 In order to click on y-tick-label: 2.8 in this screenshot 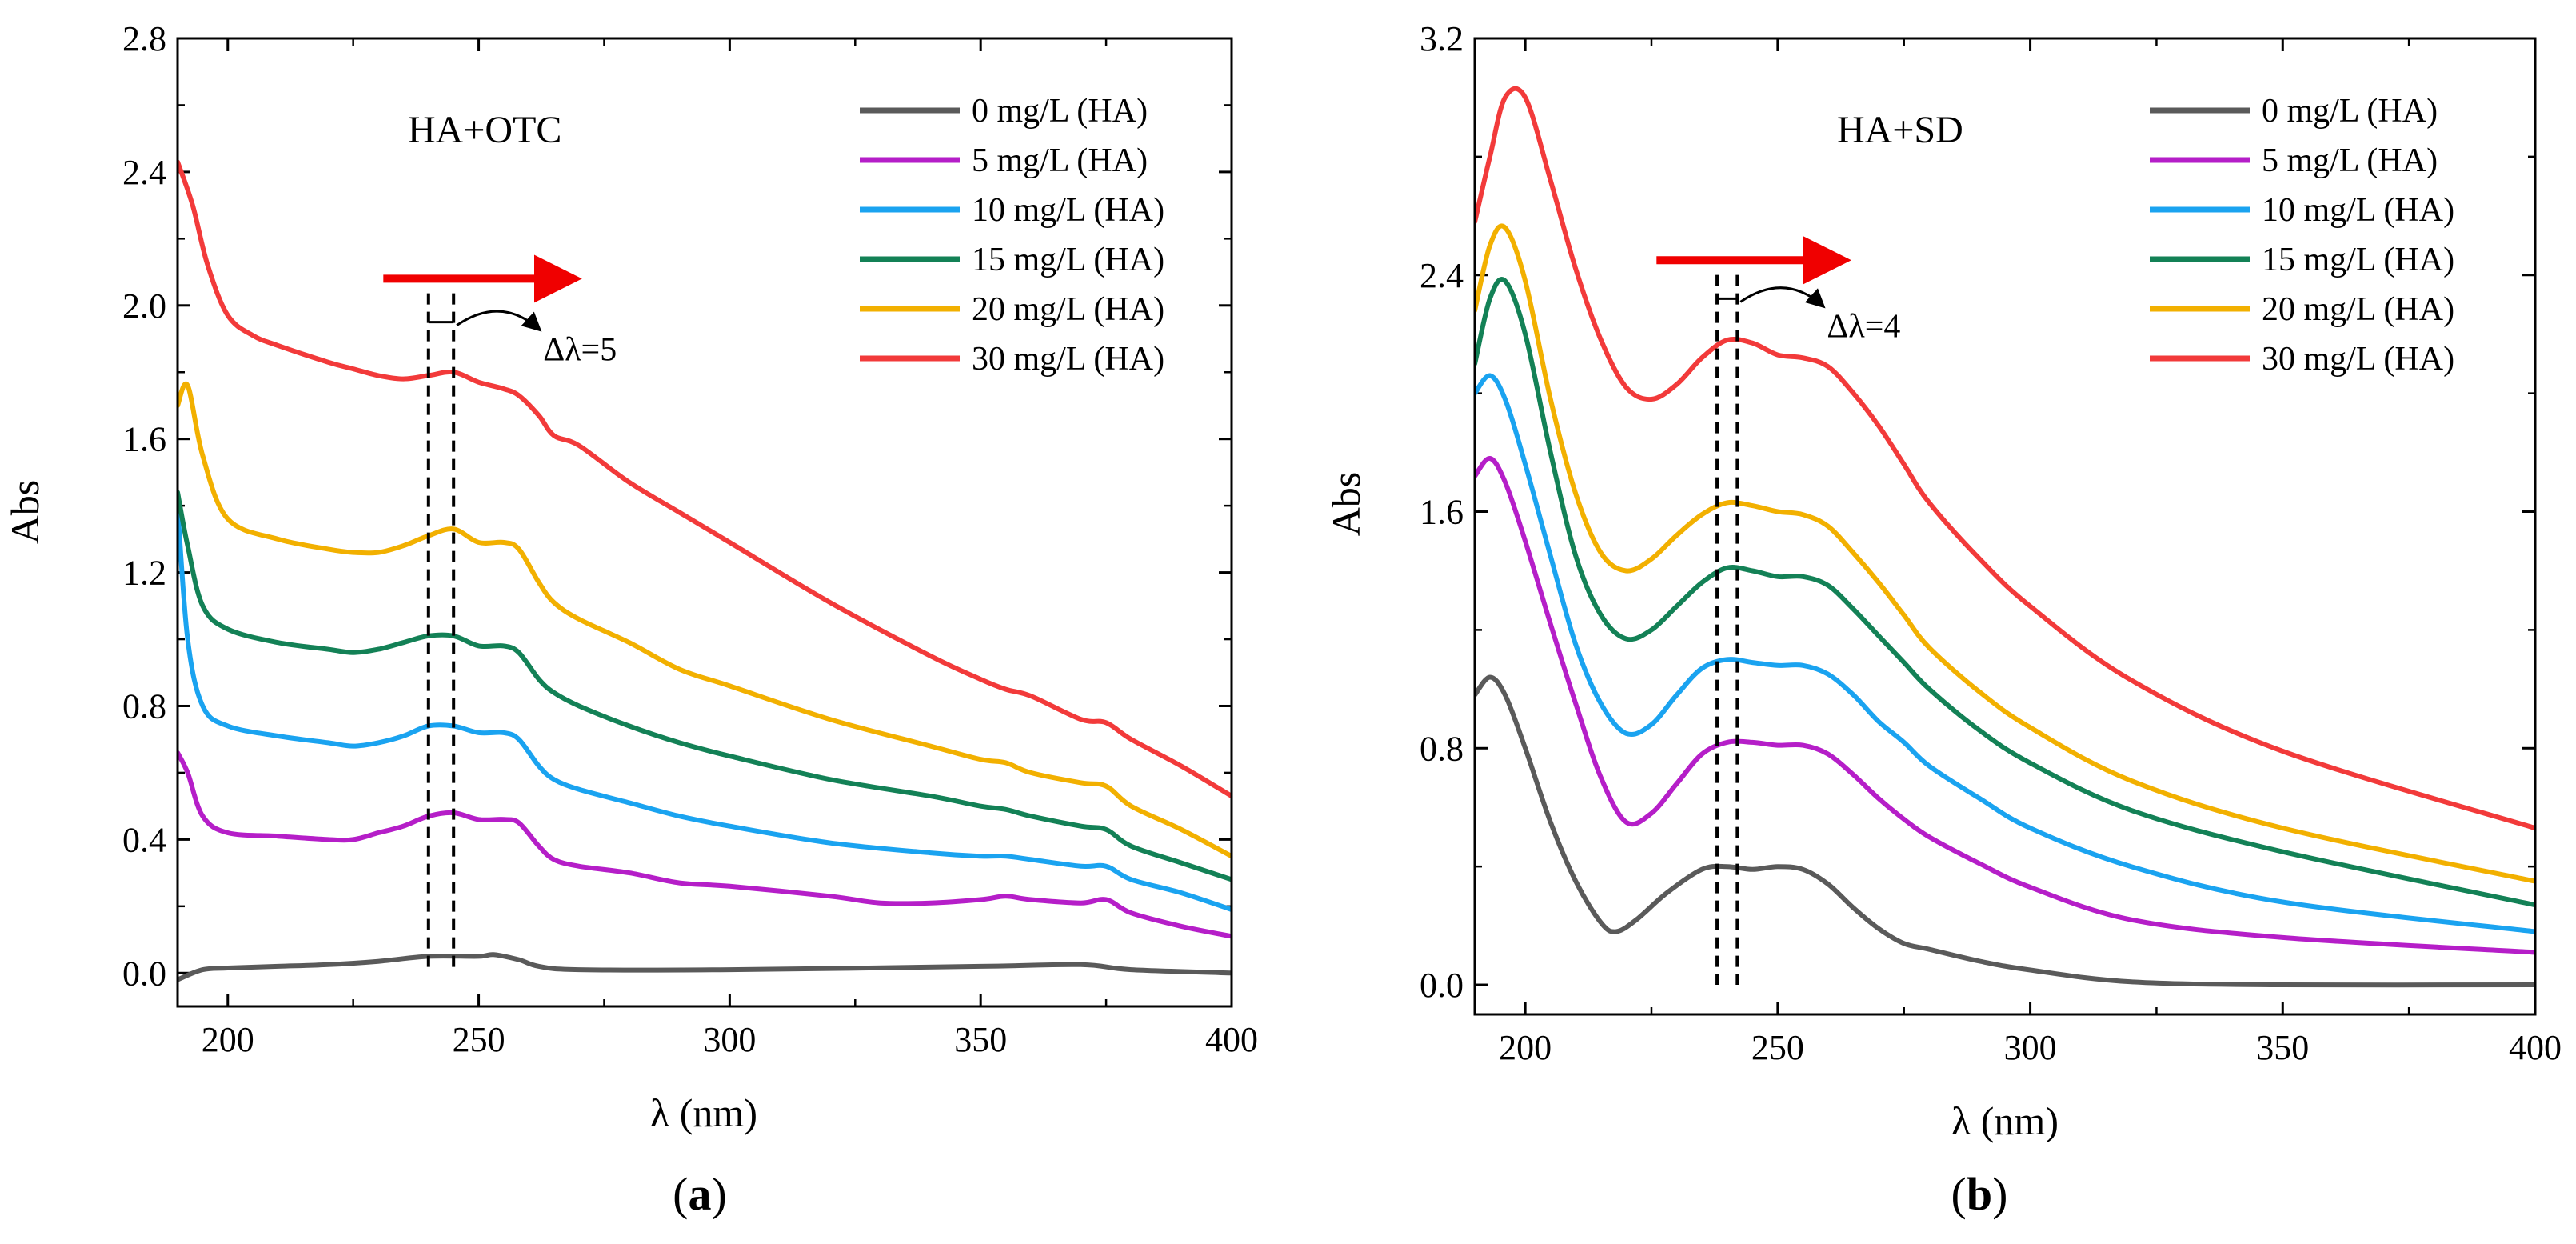, I will do `click(144, 38)`.